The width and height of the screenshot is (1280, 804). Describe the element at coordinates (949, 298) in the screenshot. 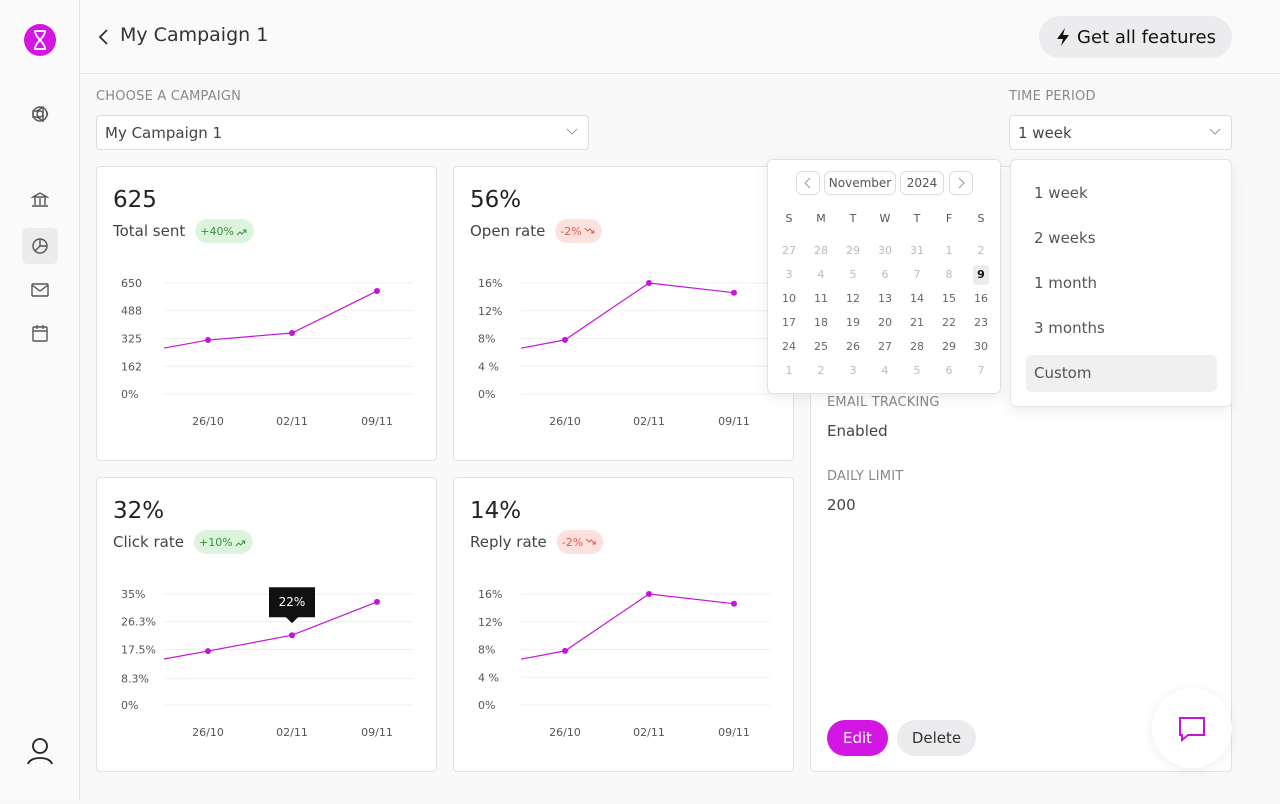

I see `day: 15` at that location.